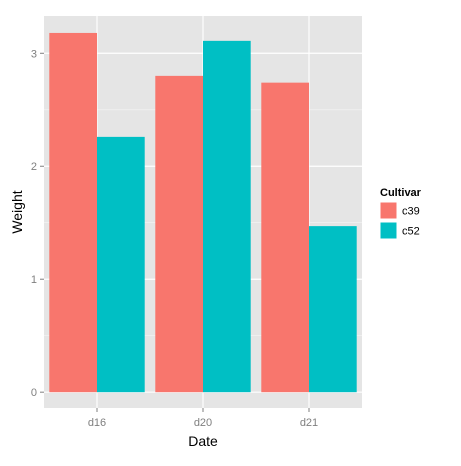 The image size is (461, 466). I want to click on bar-c39-d20, so click(179, 234).